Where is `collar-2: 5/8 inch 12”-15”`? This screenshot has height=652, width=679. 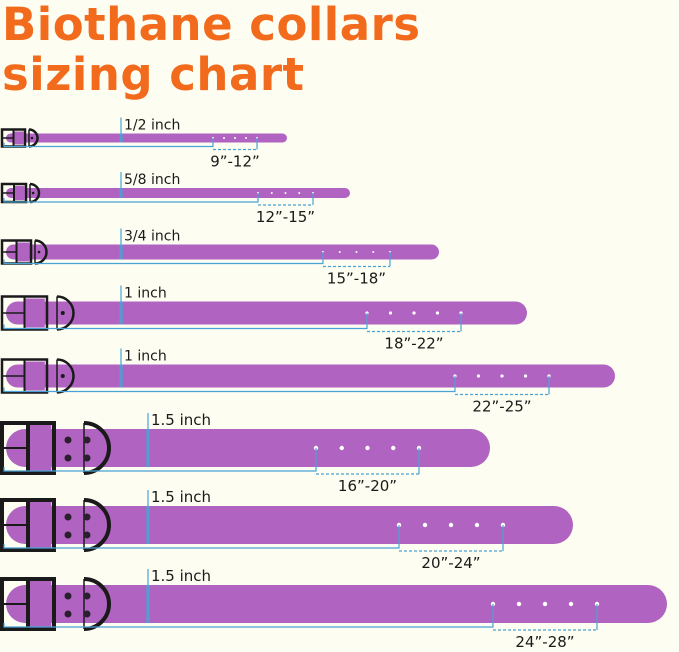
collar-2: 5/8 inch 12”-15” is located at coordinates (175, 199).